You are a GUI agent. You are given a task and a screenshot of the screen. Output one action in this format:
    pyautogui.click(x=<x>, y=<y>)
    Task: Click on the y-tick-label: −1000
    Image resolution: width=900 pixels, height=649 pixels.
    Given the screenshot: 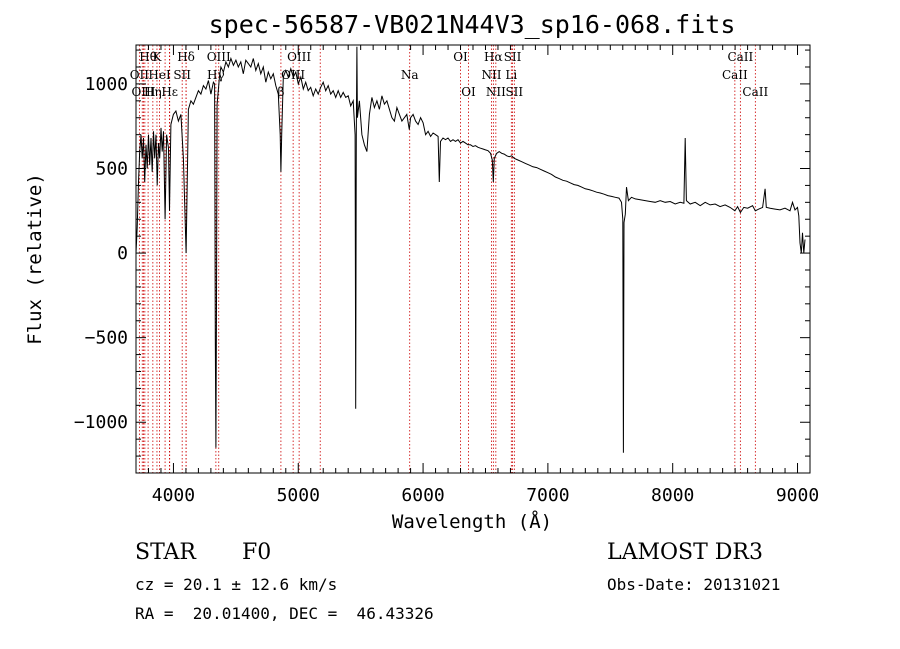 What is the action you would take?
    pyautogui.click(x=101, y=422)
    